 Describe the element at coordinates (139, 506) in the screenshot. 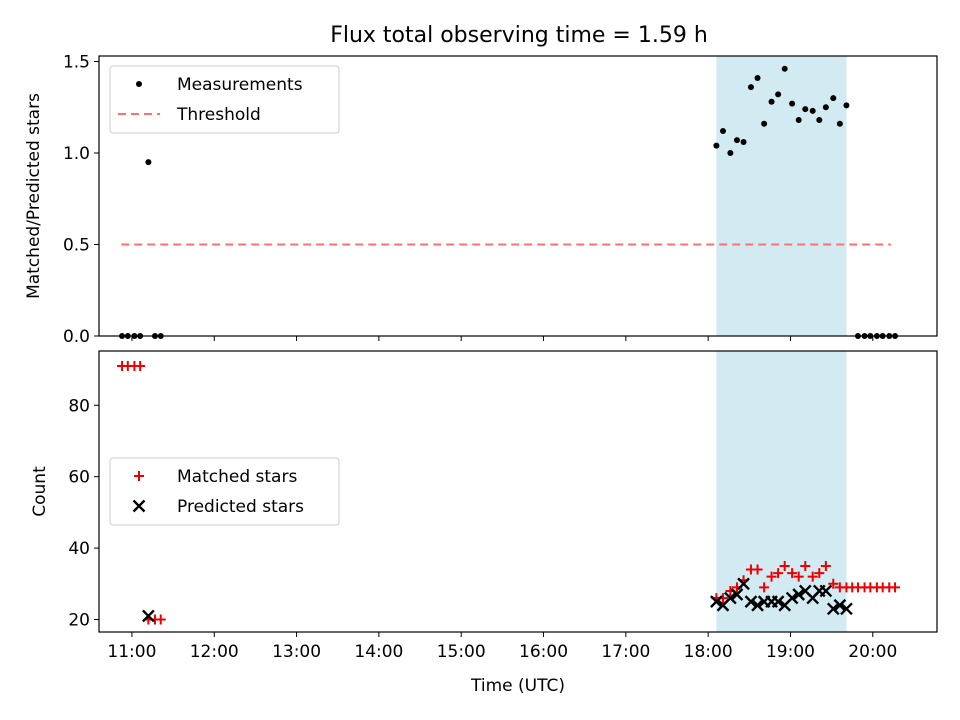

I see `legend-predicted-marker` at that location.